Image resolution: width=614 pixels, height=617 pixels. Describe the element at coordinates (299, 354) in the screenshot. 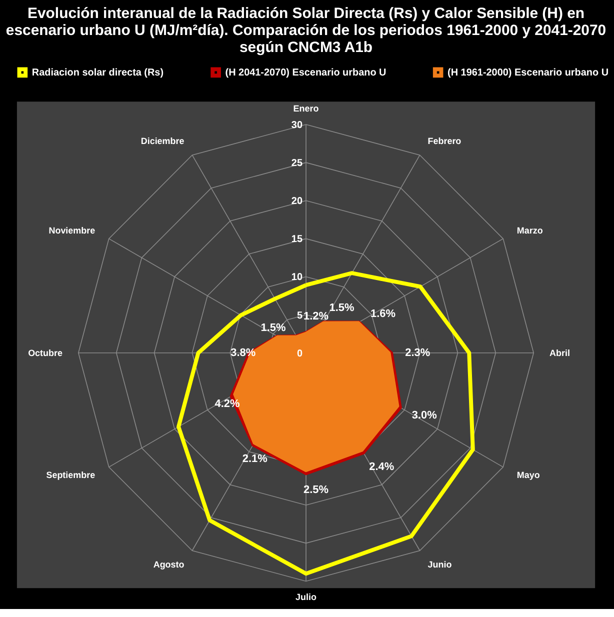

I see `y-tick-label: 0` at that location.